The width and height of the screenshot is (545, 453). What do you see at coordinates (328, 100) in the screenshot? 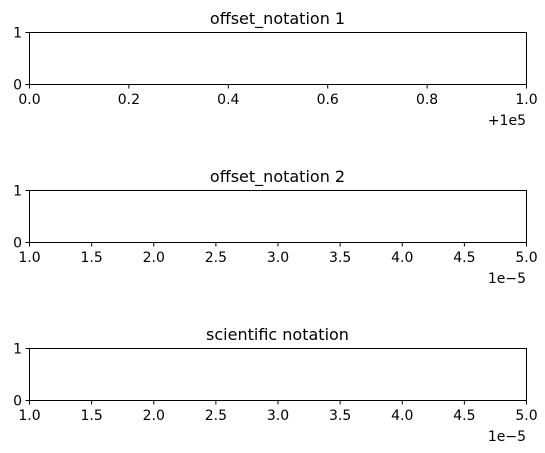
I see `x-tick-label: 0.6` at bounding box center [328, 100].